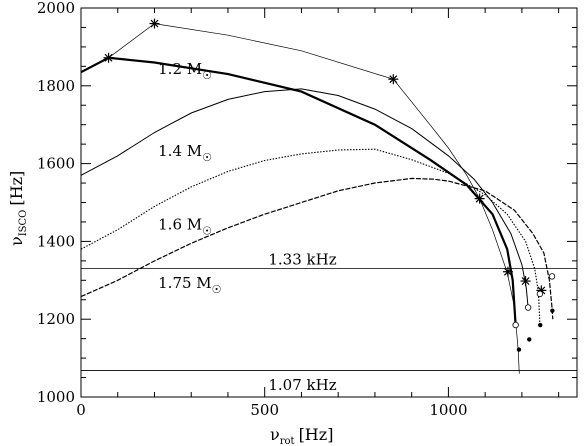 The width and height of the screenshot is (587, 446). Describe the element at coordinates (56, 319) in the screenshot. I see `y-tick-label: 1200` at that location.